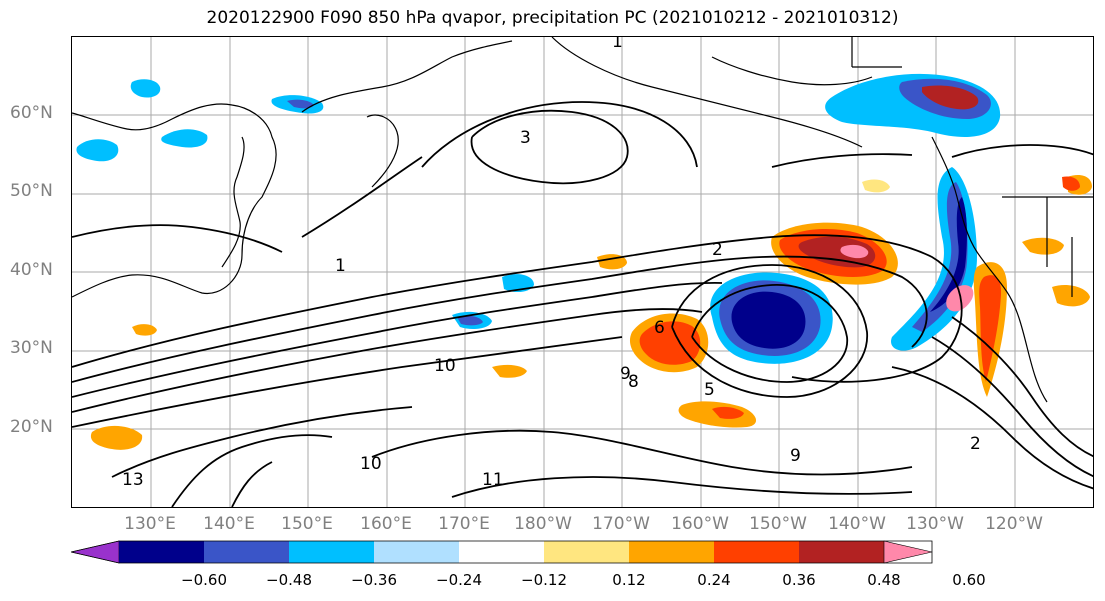 The height and width of the screenshot is (601, 1105). I want to click on lon-label-120w: 120°W, so click(1014, 524).